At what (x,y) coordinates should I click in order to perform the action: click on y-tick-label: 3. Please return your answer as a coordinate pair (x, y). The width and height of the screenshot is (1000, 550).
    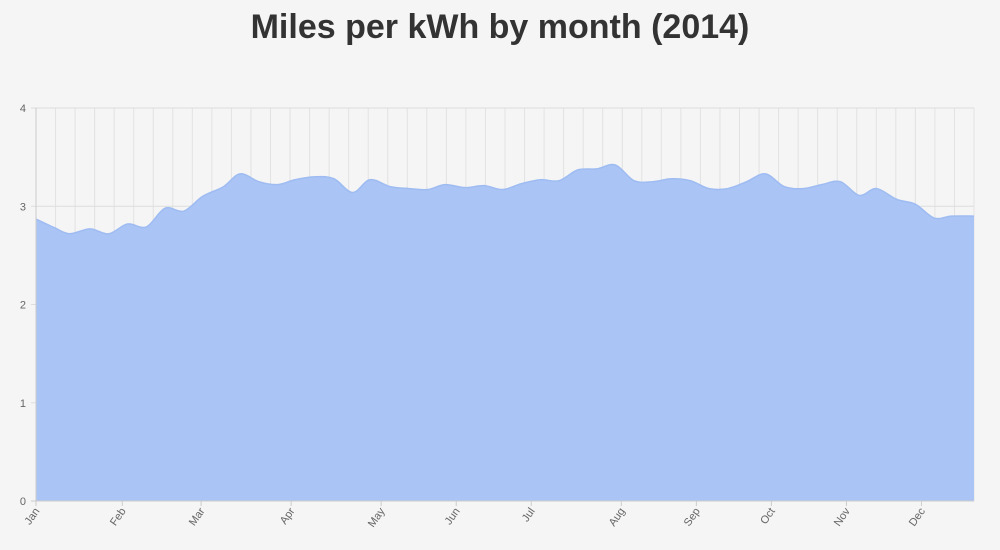
    Looking at the image, I should click on (23, 207).